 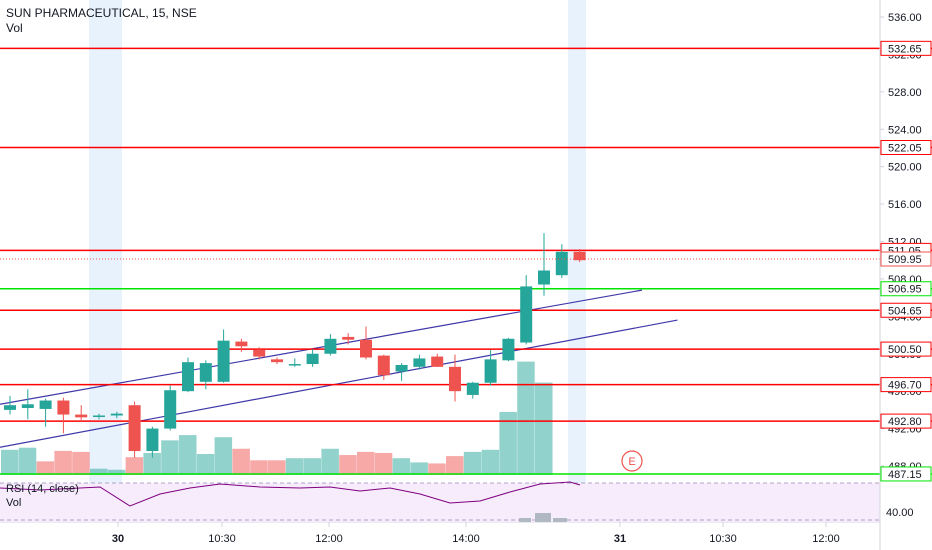 I want to click on event-marker-label: E, so click(x=631, y=462).